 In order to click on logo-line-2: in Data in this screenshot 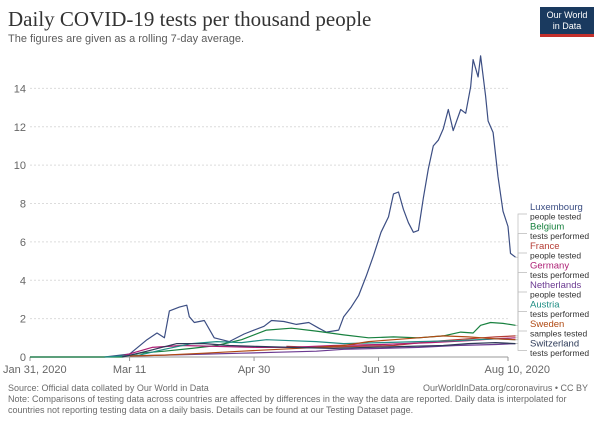, I will do `click(567, 26)`.